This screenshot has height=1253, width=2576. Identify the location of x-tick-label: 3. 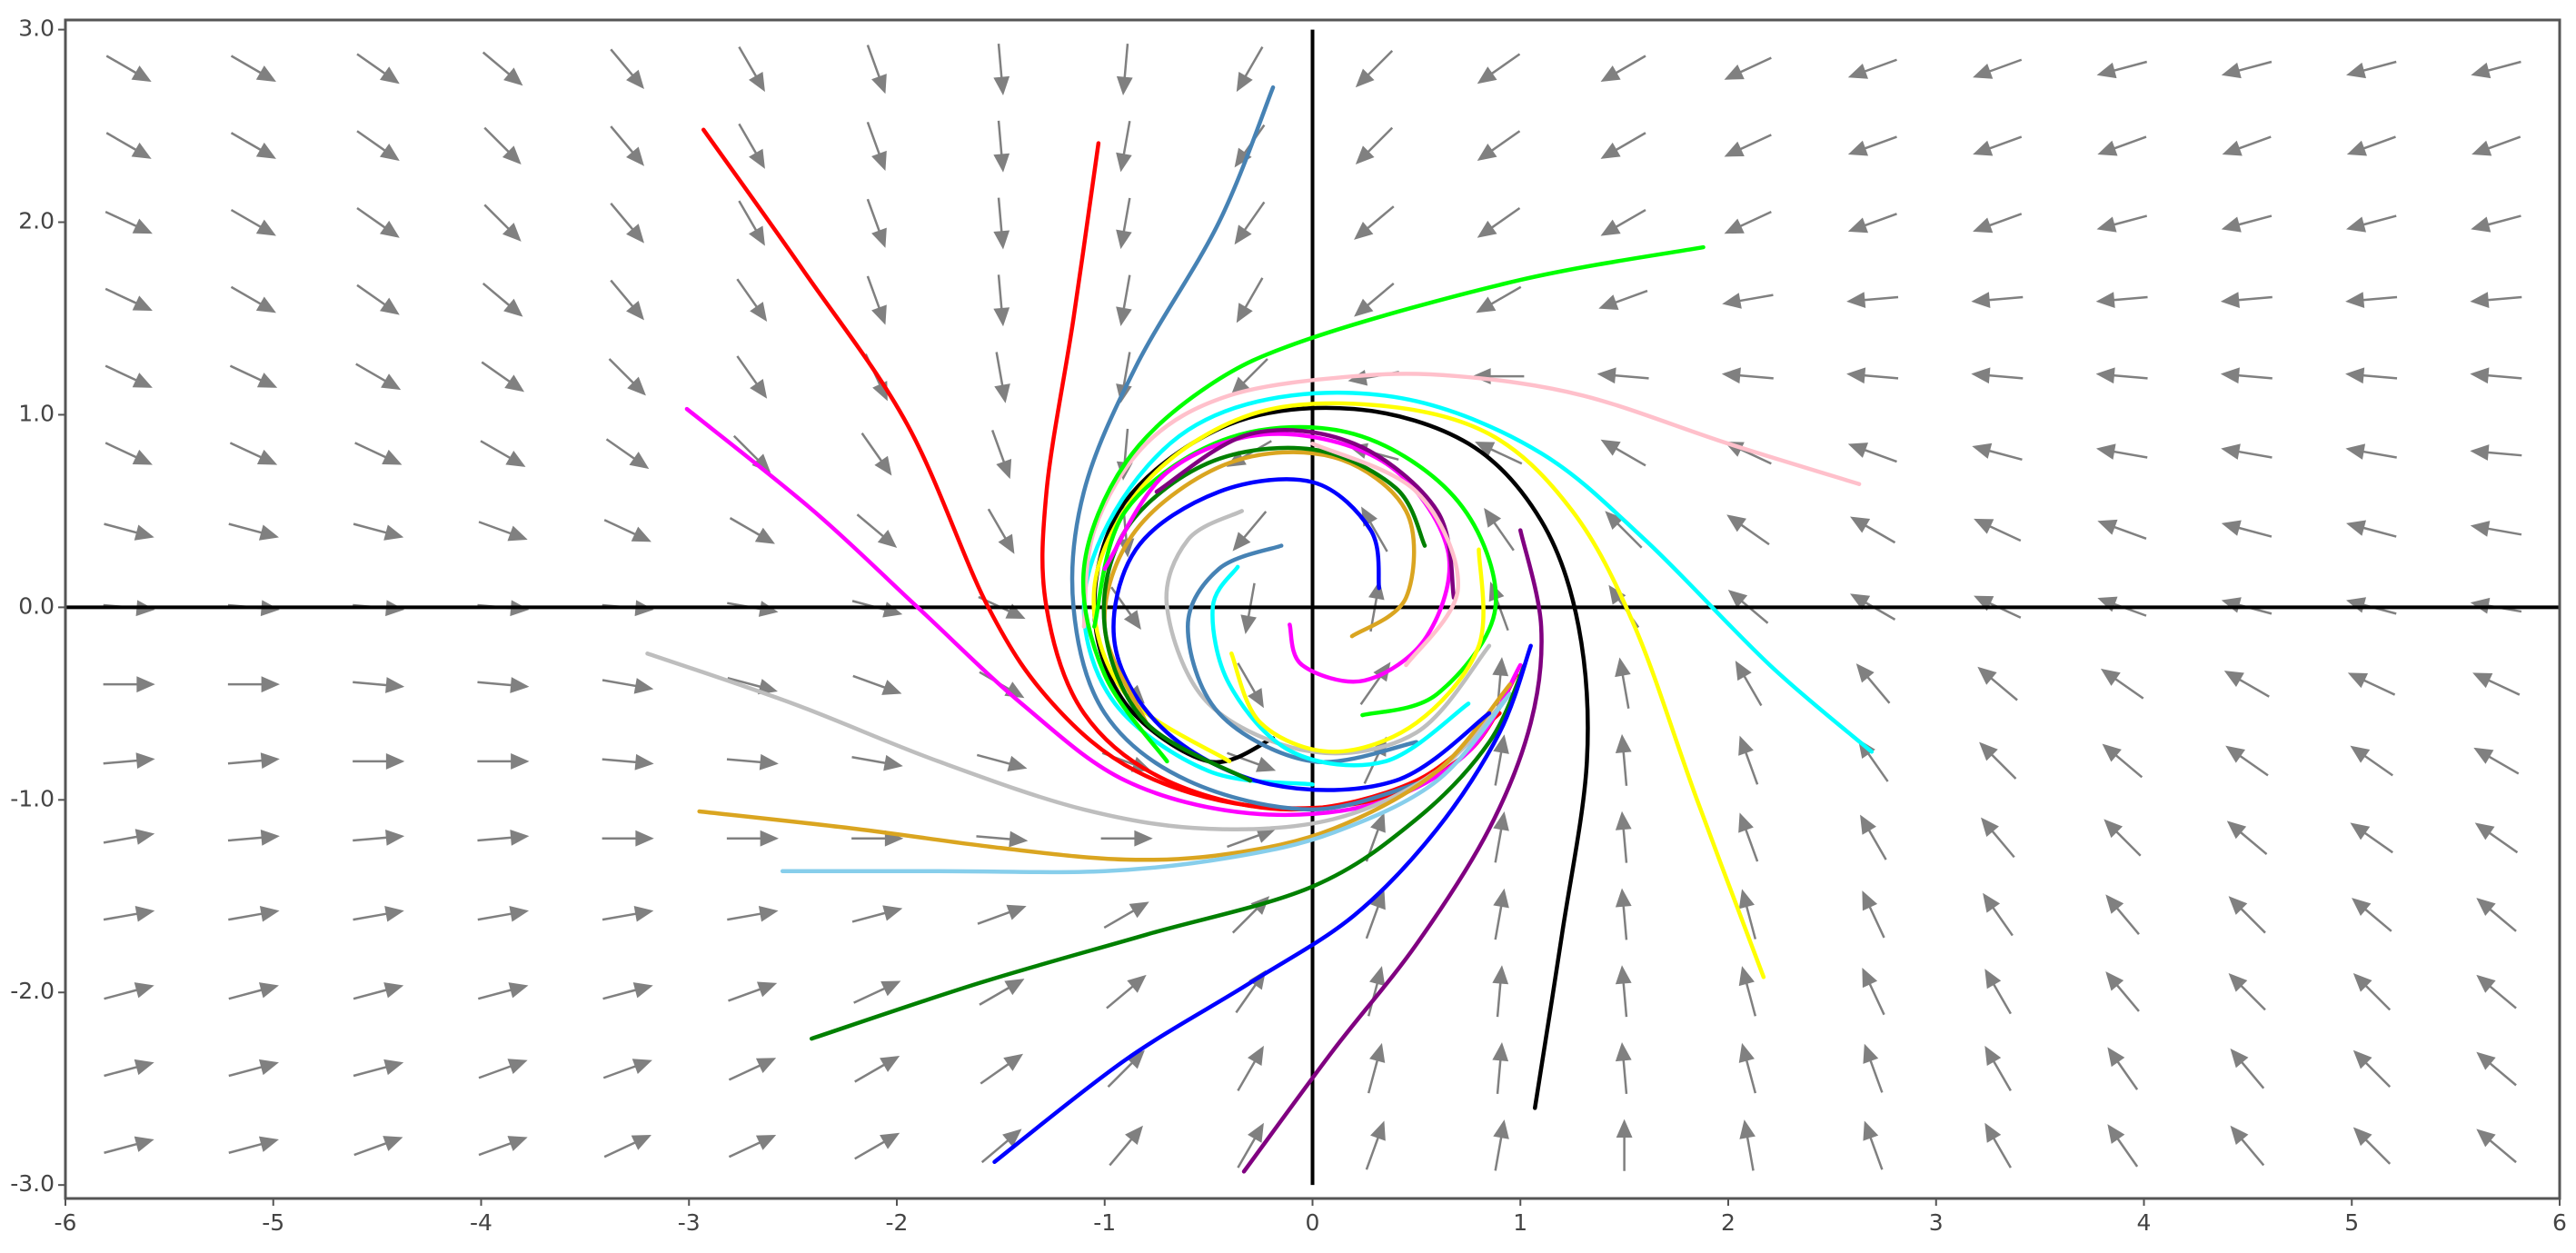
(1936, 1222).